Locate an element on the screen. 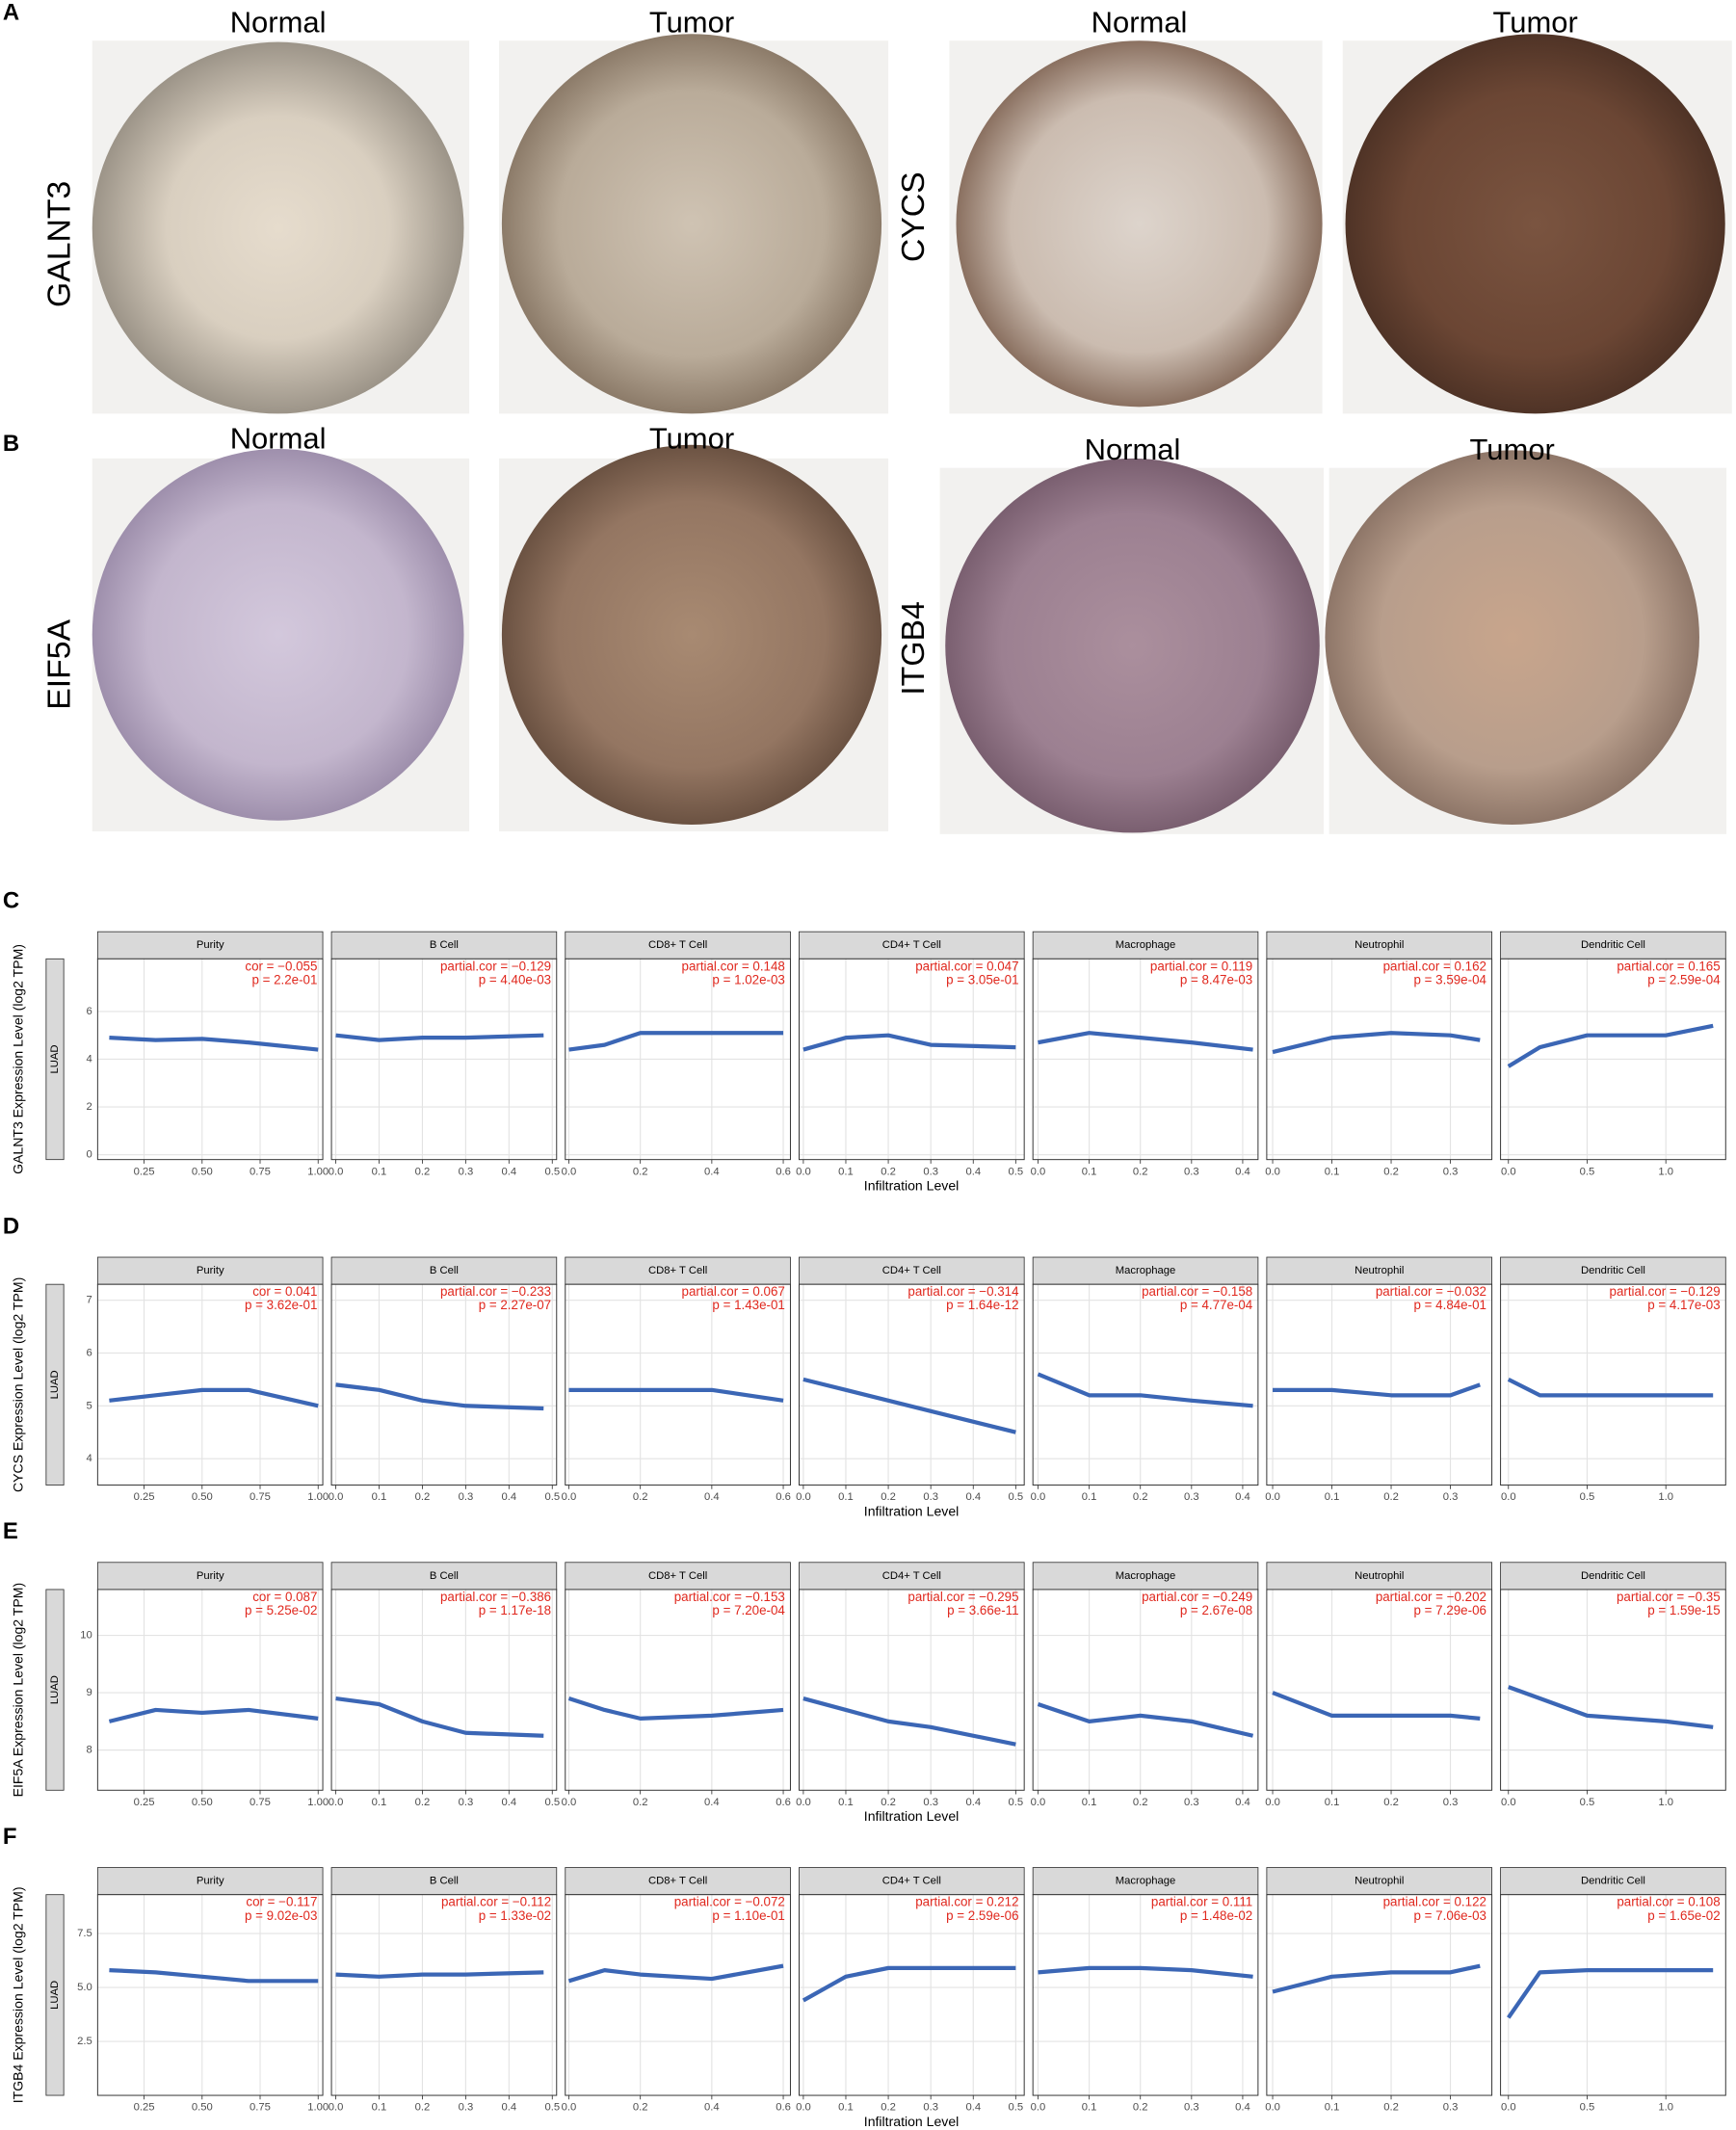 Image resolution: width=1736 pixels, height=2130 pixels. correlation-annotation: p = 1.43e-01 is located at coordinates (748, 1305).